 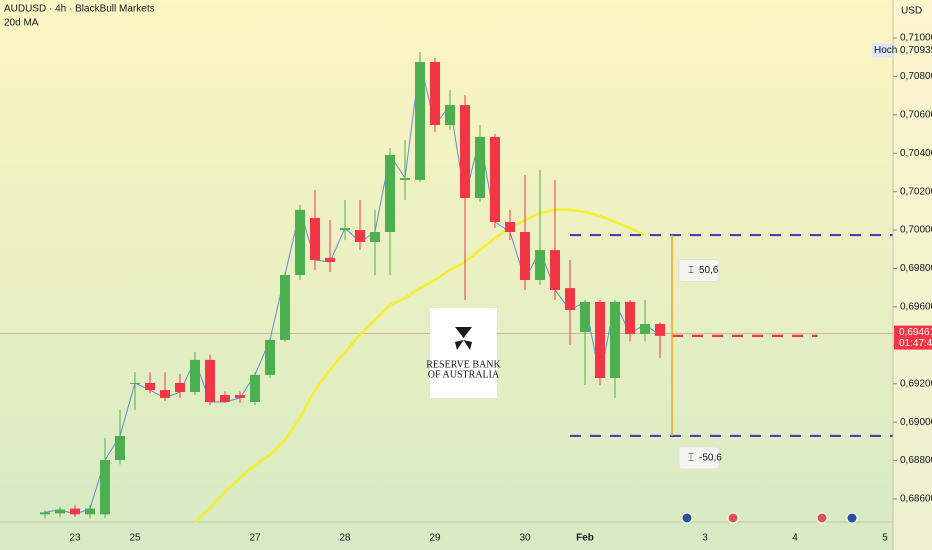 I want to click on last-price-label: 0,69461, so click(x=915, y=332).